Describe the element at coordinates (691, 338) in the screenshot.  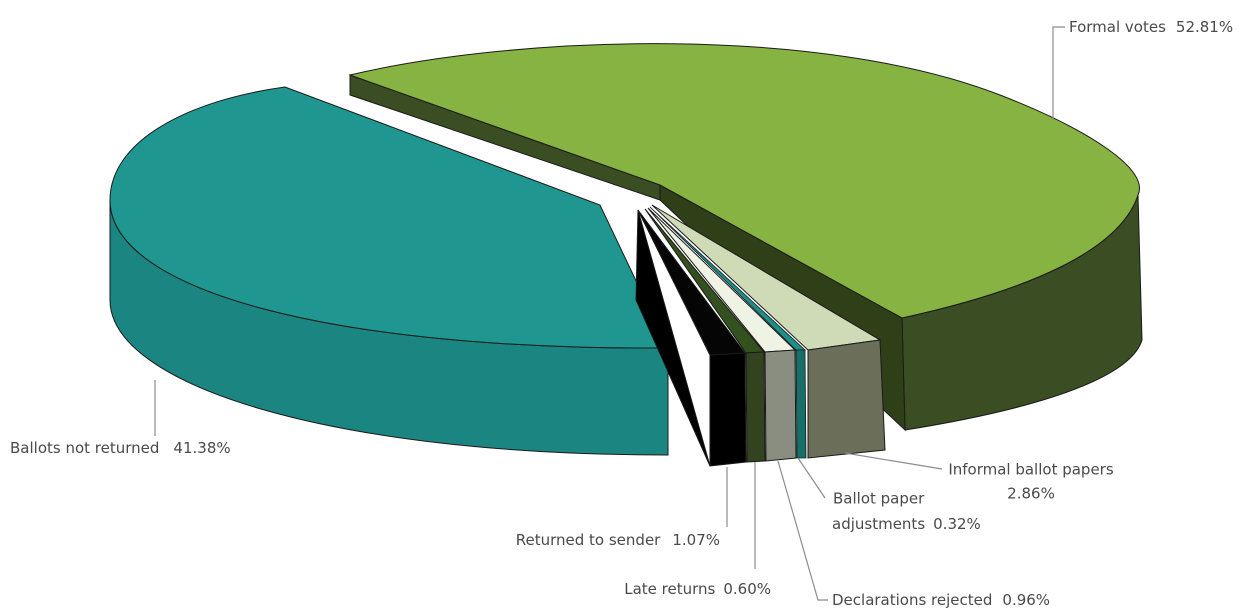
I see `slice-side-returned-to-sender` at that location.